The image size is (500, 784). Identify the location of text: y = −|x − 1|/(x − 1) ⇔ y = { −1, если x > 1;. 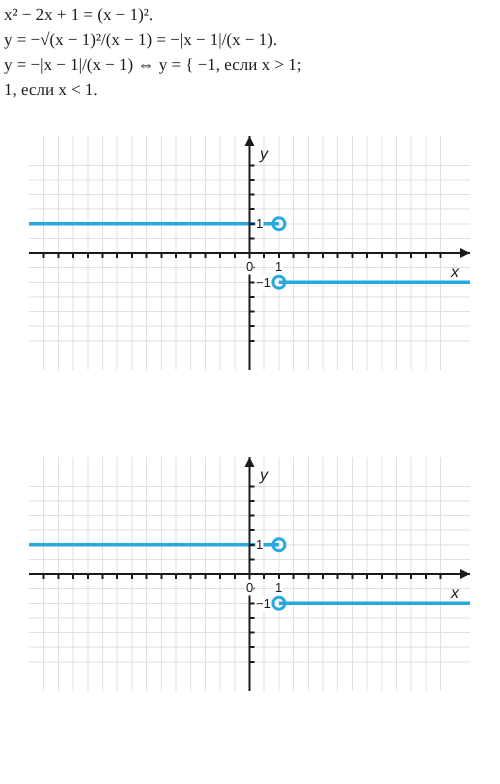
(153, 64).